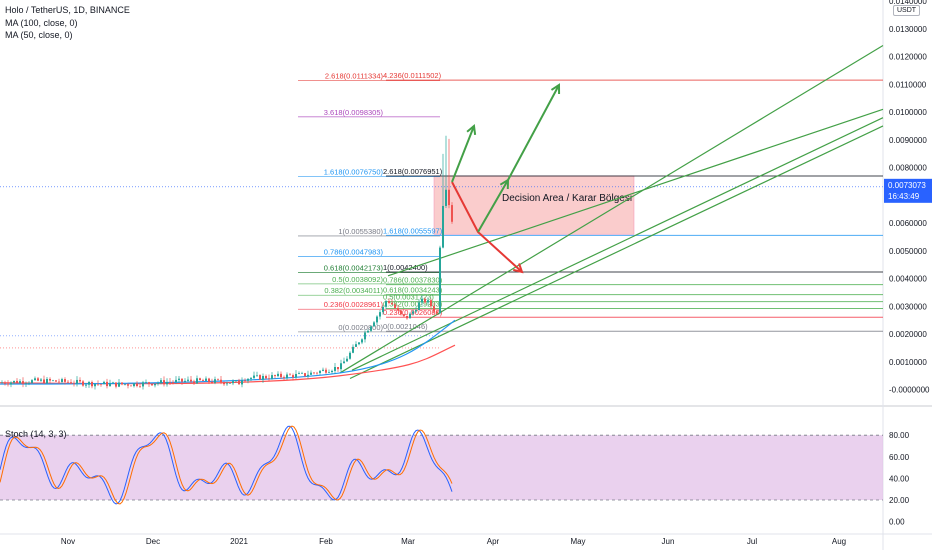 Image resolution: width=932 pixels, height=550 pixels. What do you see at coordinates (899, 500) in the screenshot?
I see `stoch-tick-label: 20.00` at bounding box center [899, 500].